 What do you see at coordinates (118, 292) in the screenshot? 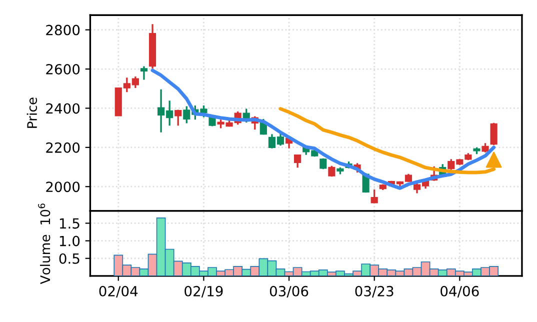
I see `category-label: 02/04` at bounding box center [118, 292].